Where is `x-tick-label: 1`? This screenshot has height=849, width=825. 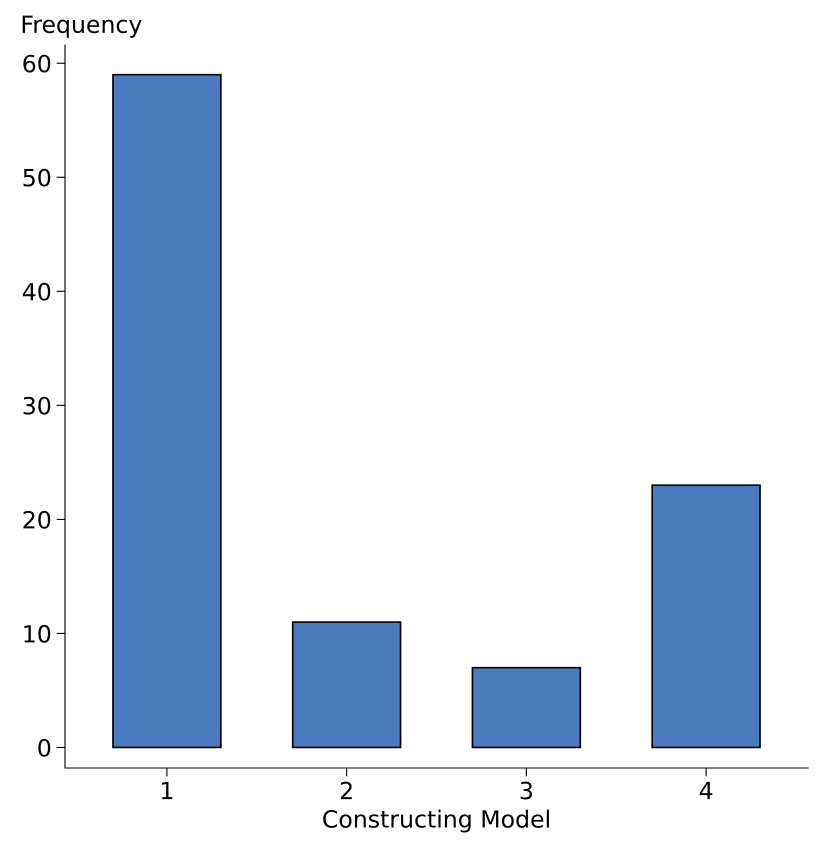 x-tick-label: 1 is located at coordinates (167, 791).